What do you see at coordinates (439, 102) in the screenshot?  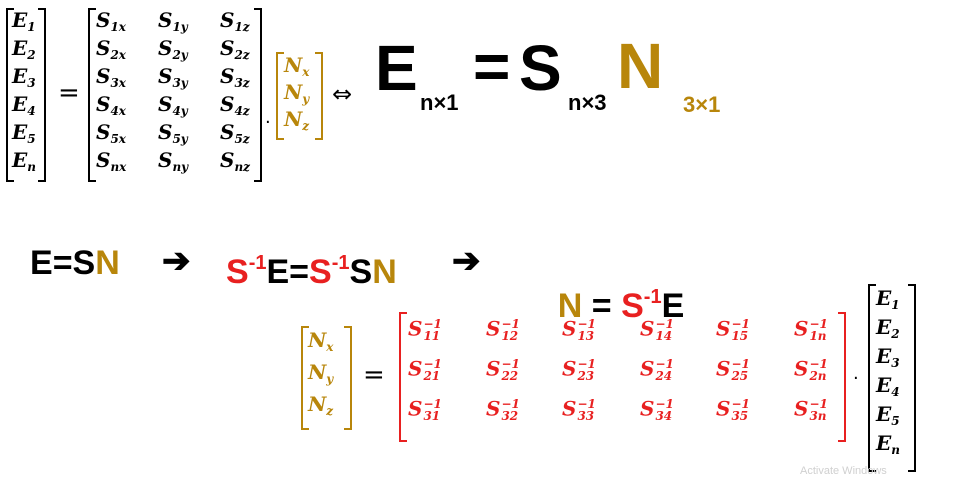 I see `compact-e-dim: n×1` at bounding box center [439, 102].